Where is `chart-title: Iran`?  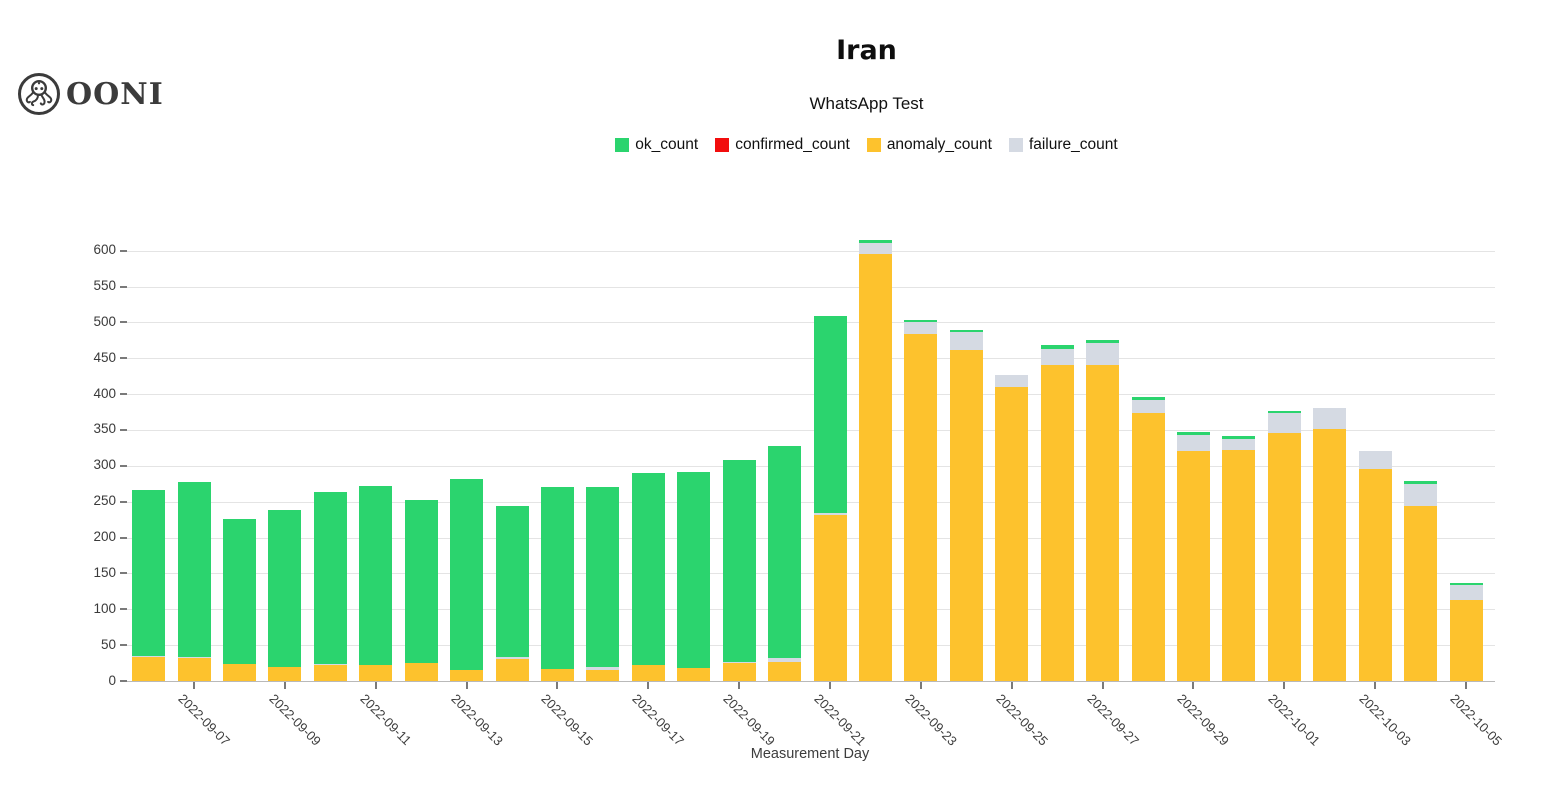 chart-title: Iran is located at coordinates (866, 50).